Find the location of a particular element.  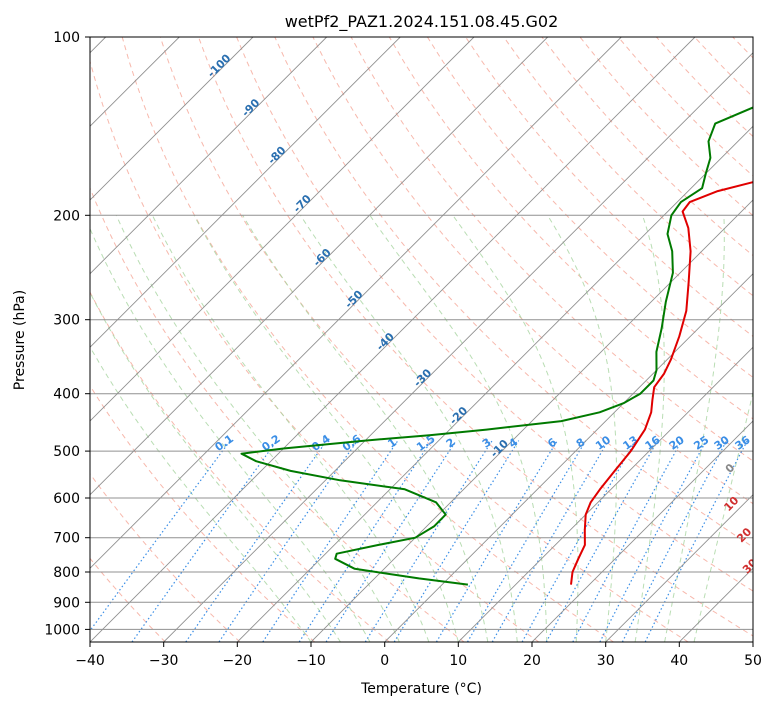

mixing-ratio-label: 36 is located at coordinates (743, 443).